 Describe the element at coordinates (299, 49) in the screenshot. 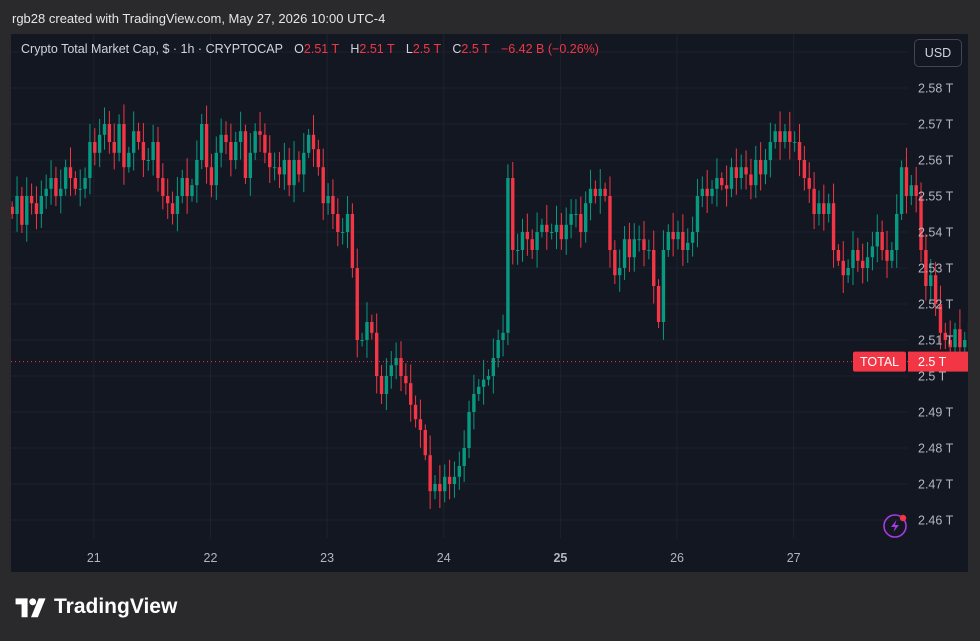

I see `open-label: O` at that location.